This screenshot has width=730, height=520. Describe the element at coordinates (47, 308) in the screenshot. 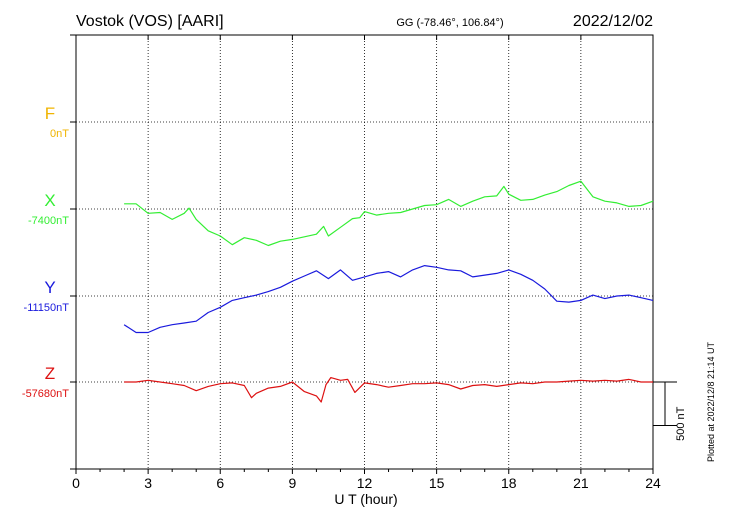

I see `series-baseline-y: -11150nT` at that location.